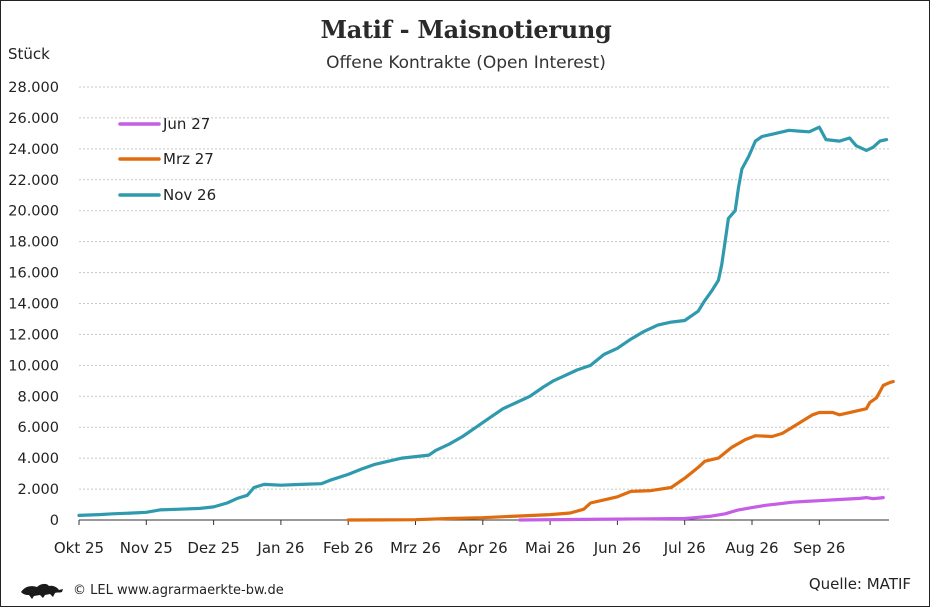  I want to click on x-tick-label: Jun 26, so click(617, 548).